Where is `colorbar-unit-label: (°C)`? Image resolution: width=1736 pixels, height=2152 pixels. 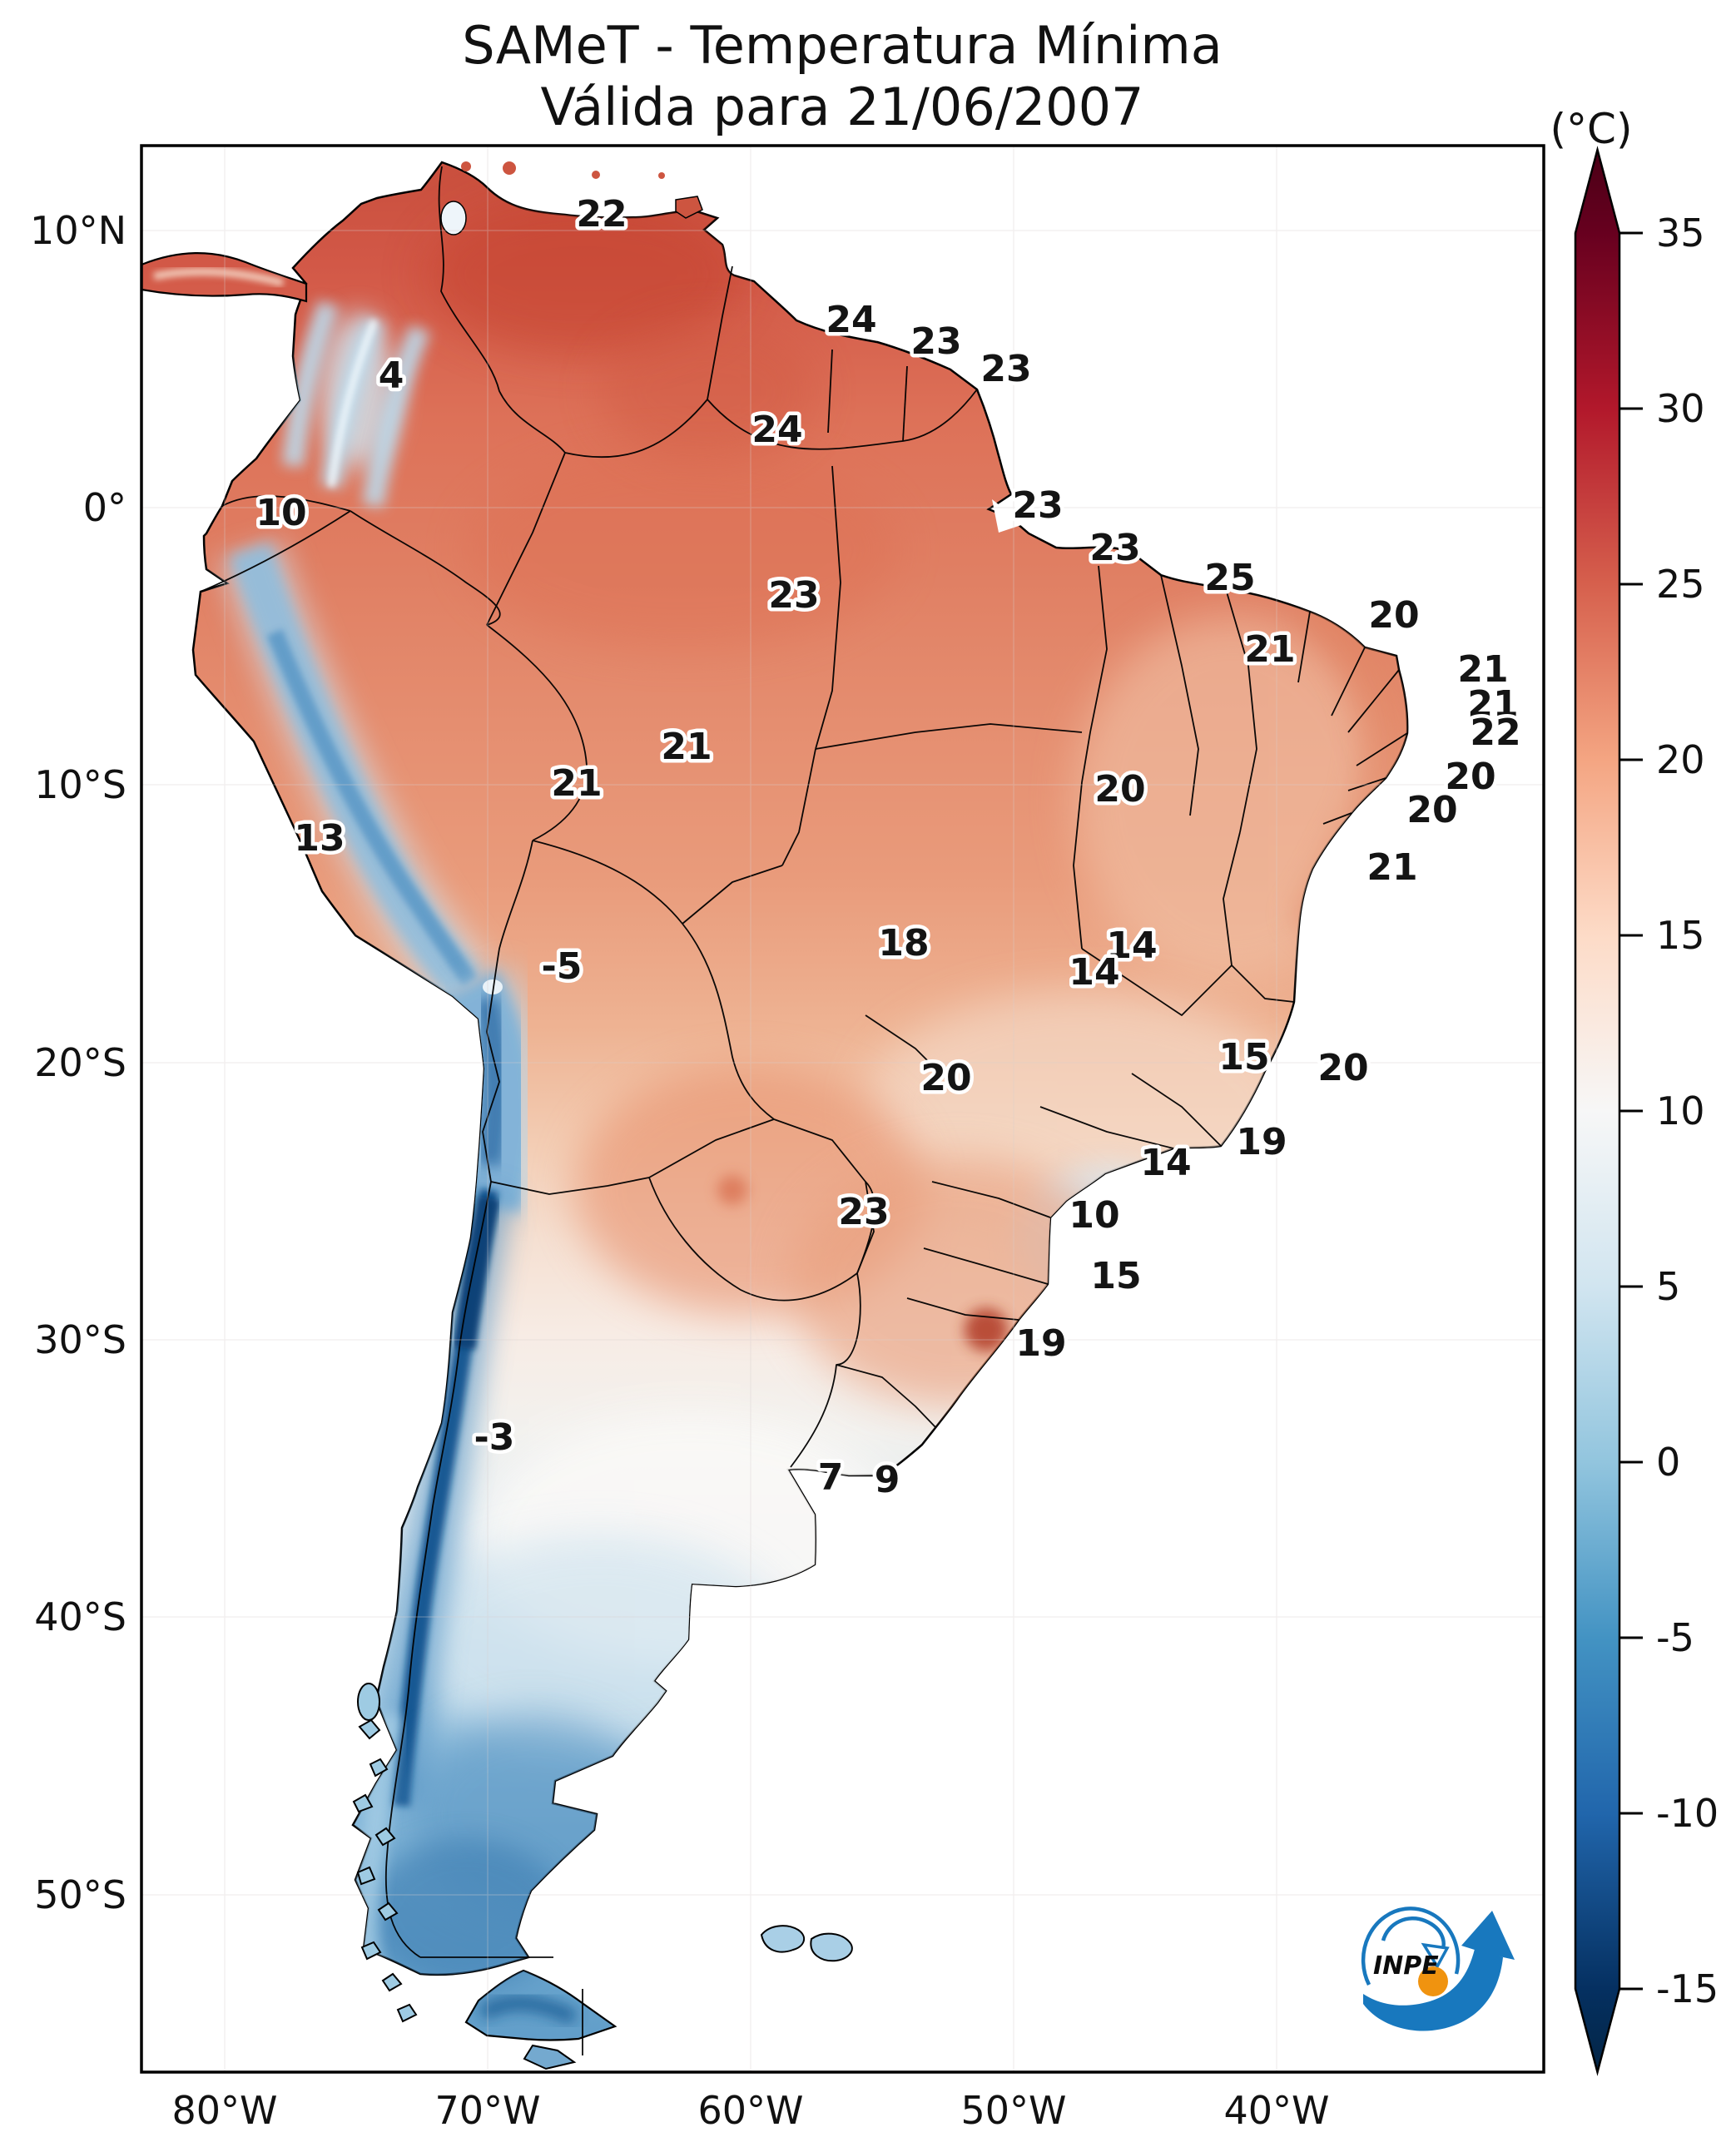 colorbar-unit-label: (°C) is located at coordinates (1591, 129).